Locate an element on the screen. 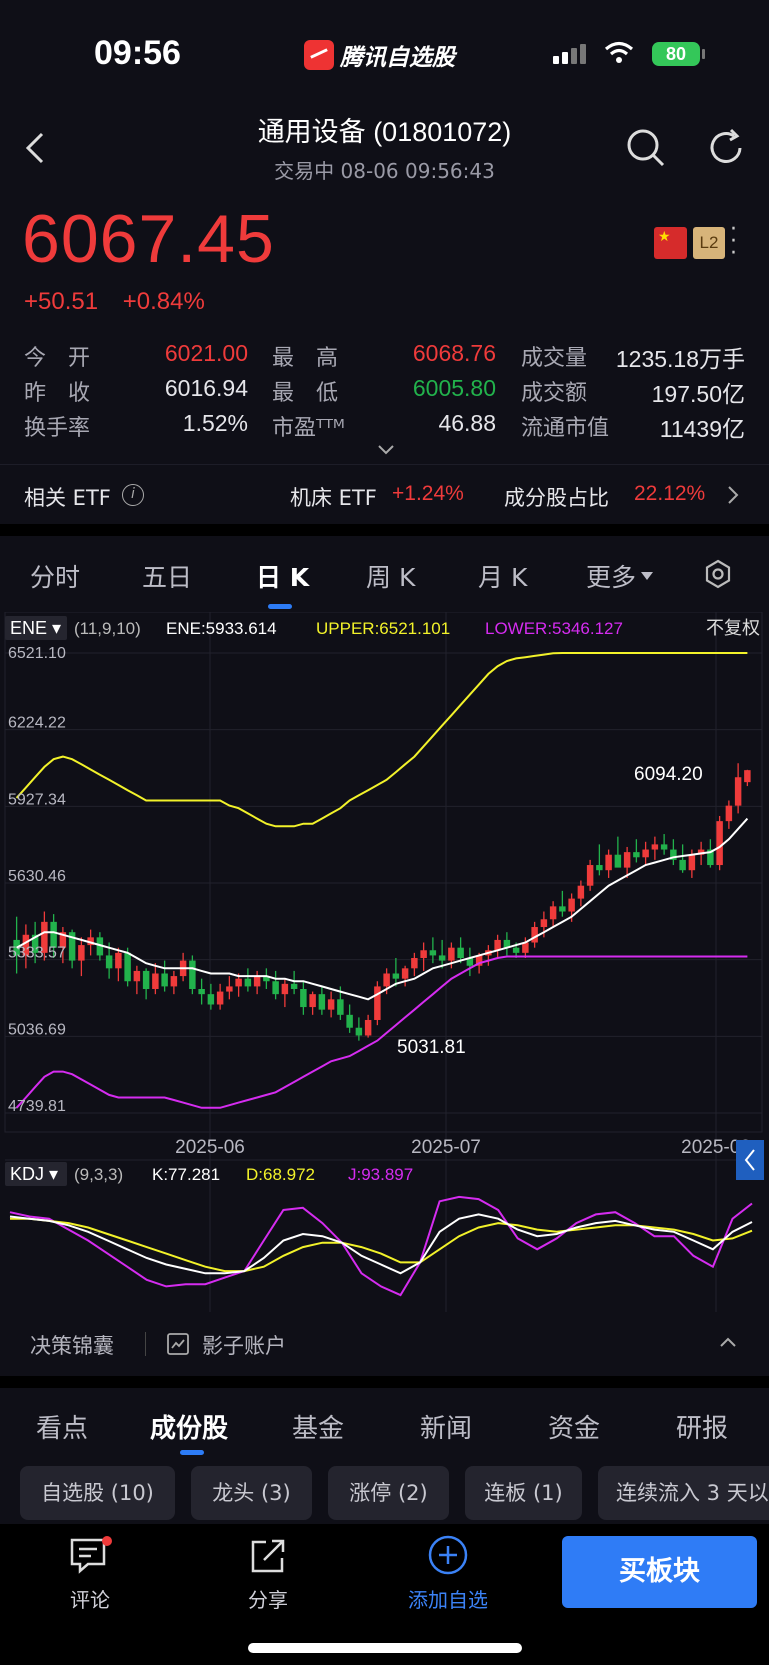 This screenshot has height=1665, width=769. divider is located at coordinates (145, 1344).